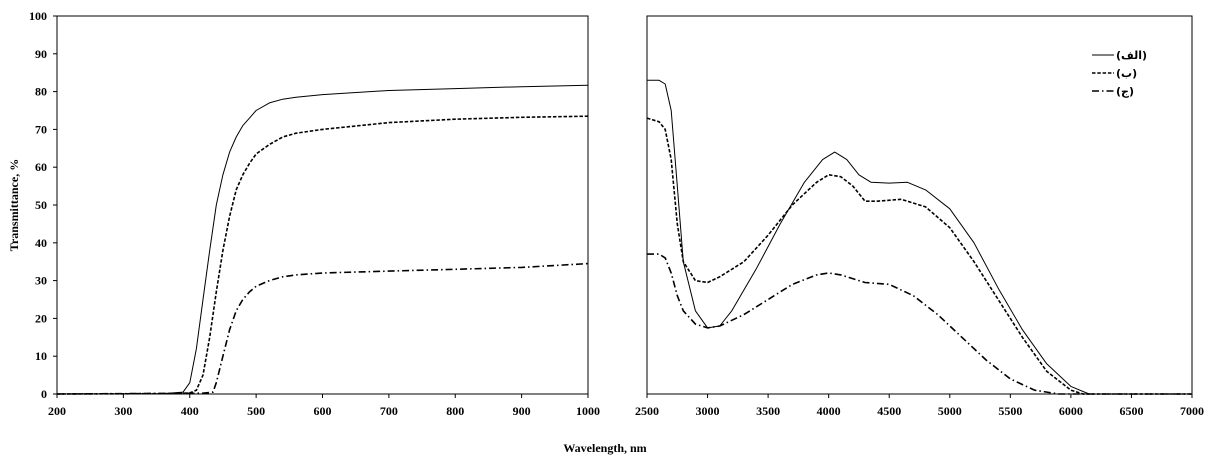 This screenshot has width=1211, height=457. Describe the element at coordinates (647, 411) in the screenshot. I see `right-x-tick-label: 2500` at that location.